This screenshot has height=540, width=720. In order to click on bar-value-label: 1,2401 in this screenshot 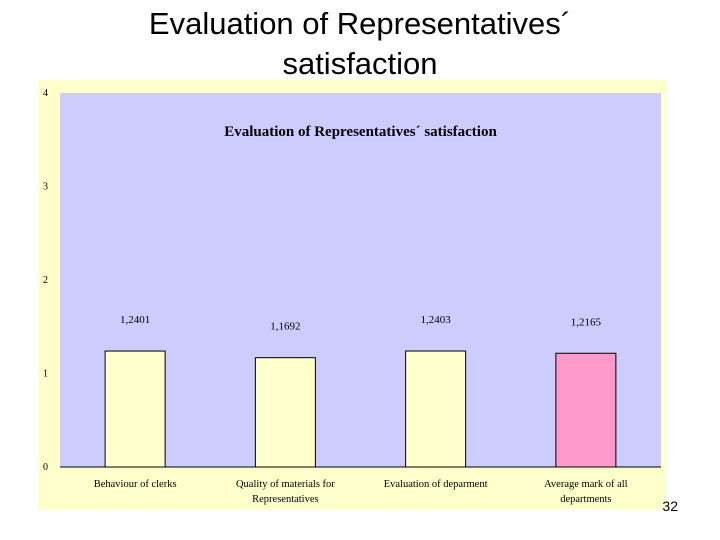, I will do `click(135, 320)`.